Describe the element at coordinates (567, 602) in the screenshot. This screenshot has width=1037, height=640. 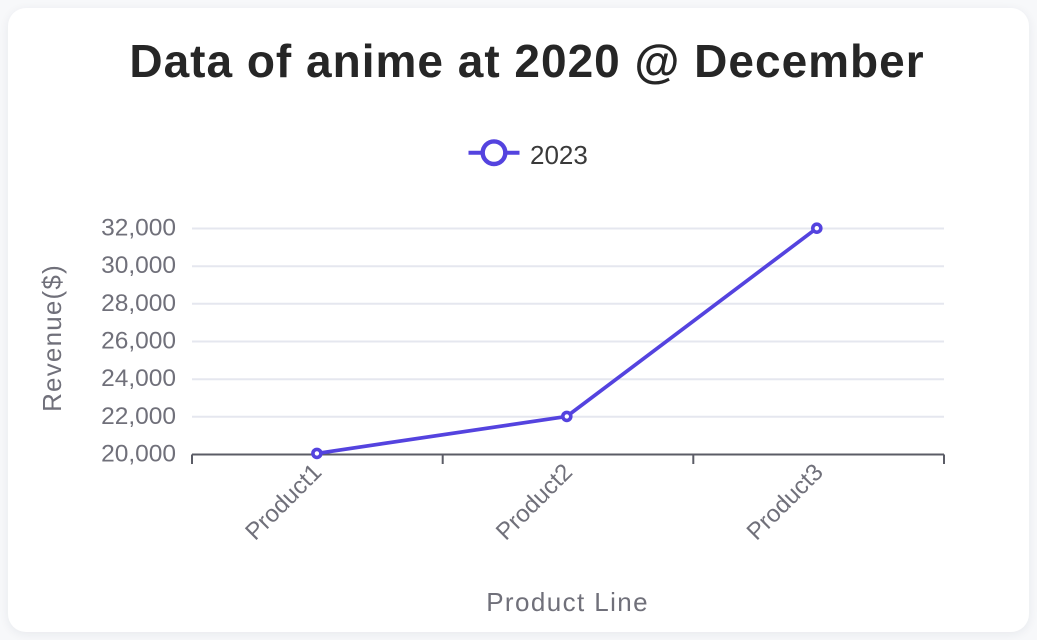
I see `svg-text: Product Line` at that location.